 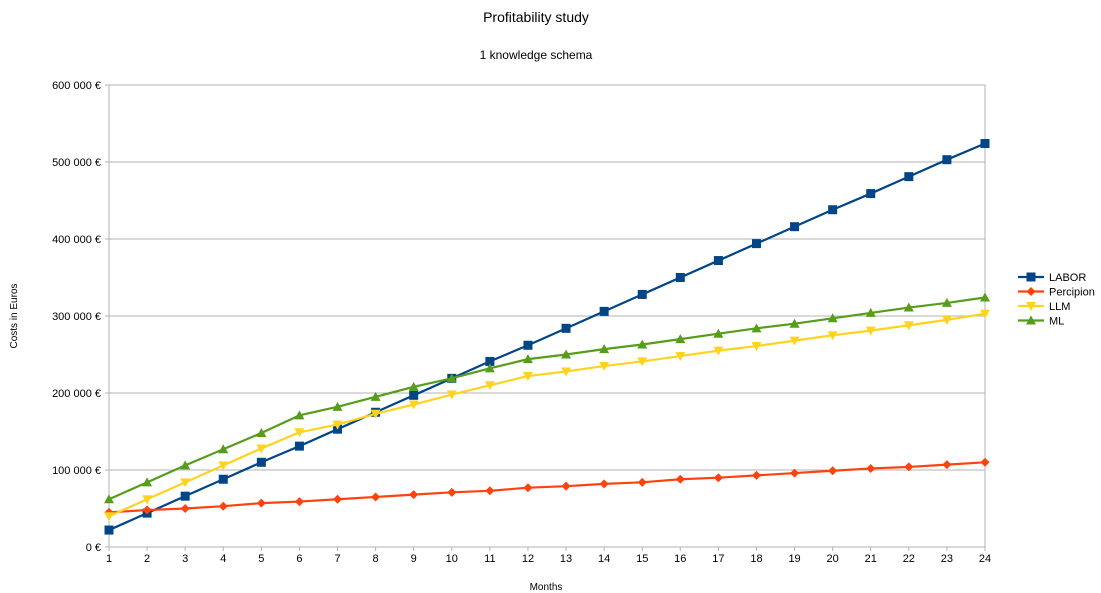 I want to click on x-tick-label: 5, so click(x=261, y=559).